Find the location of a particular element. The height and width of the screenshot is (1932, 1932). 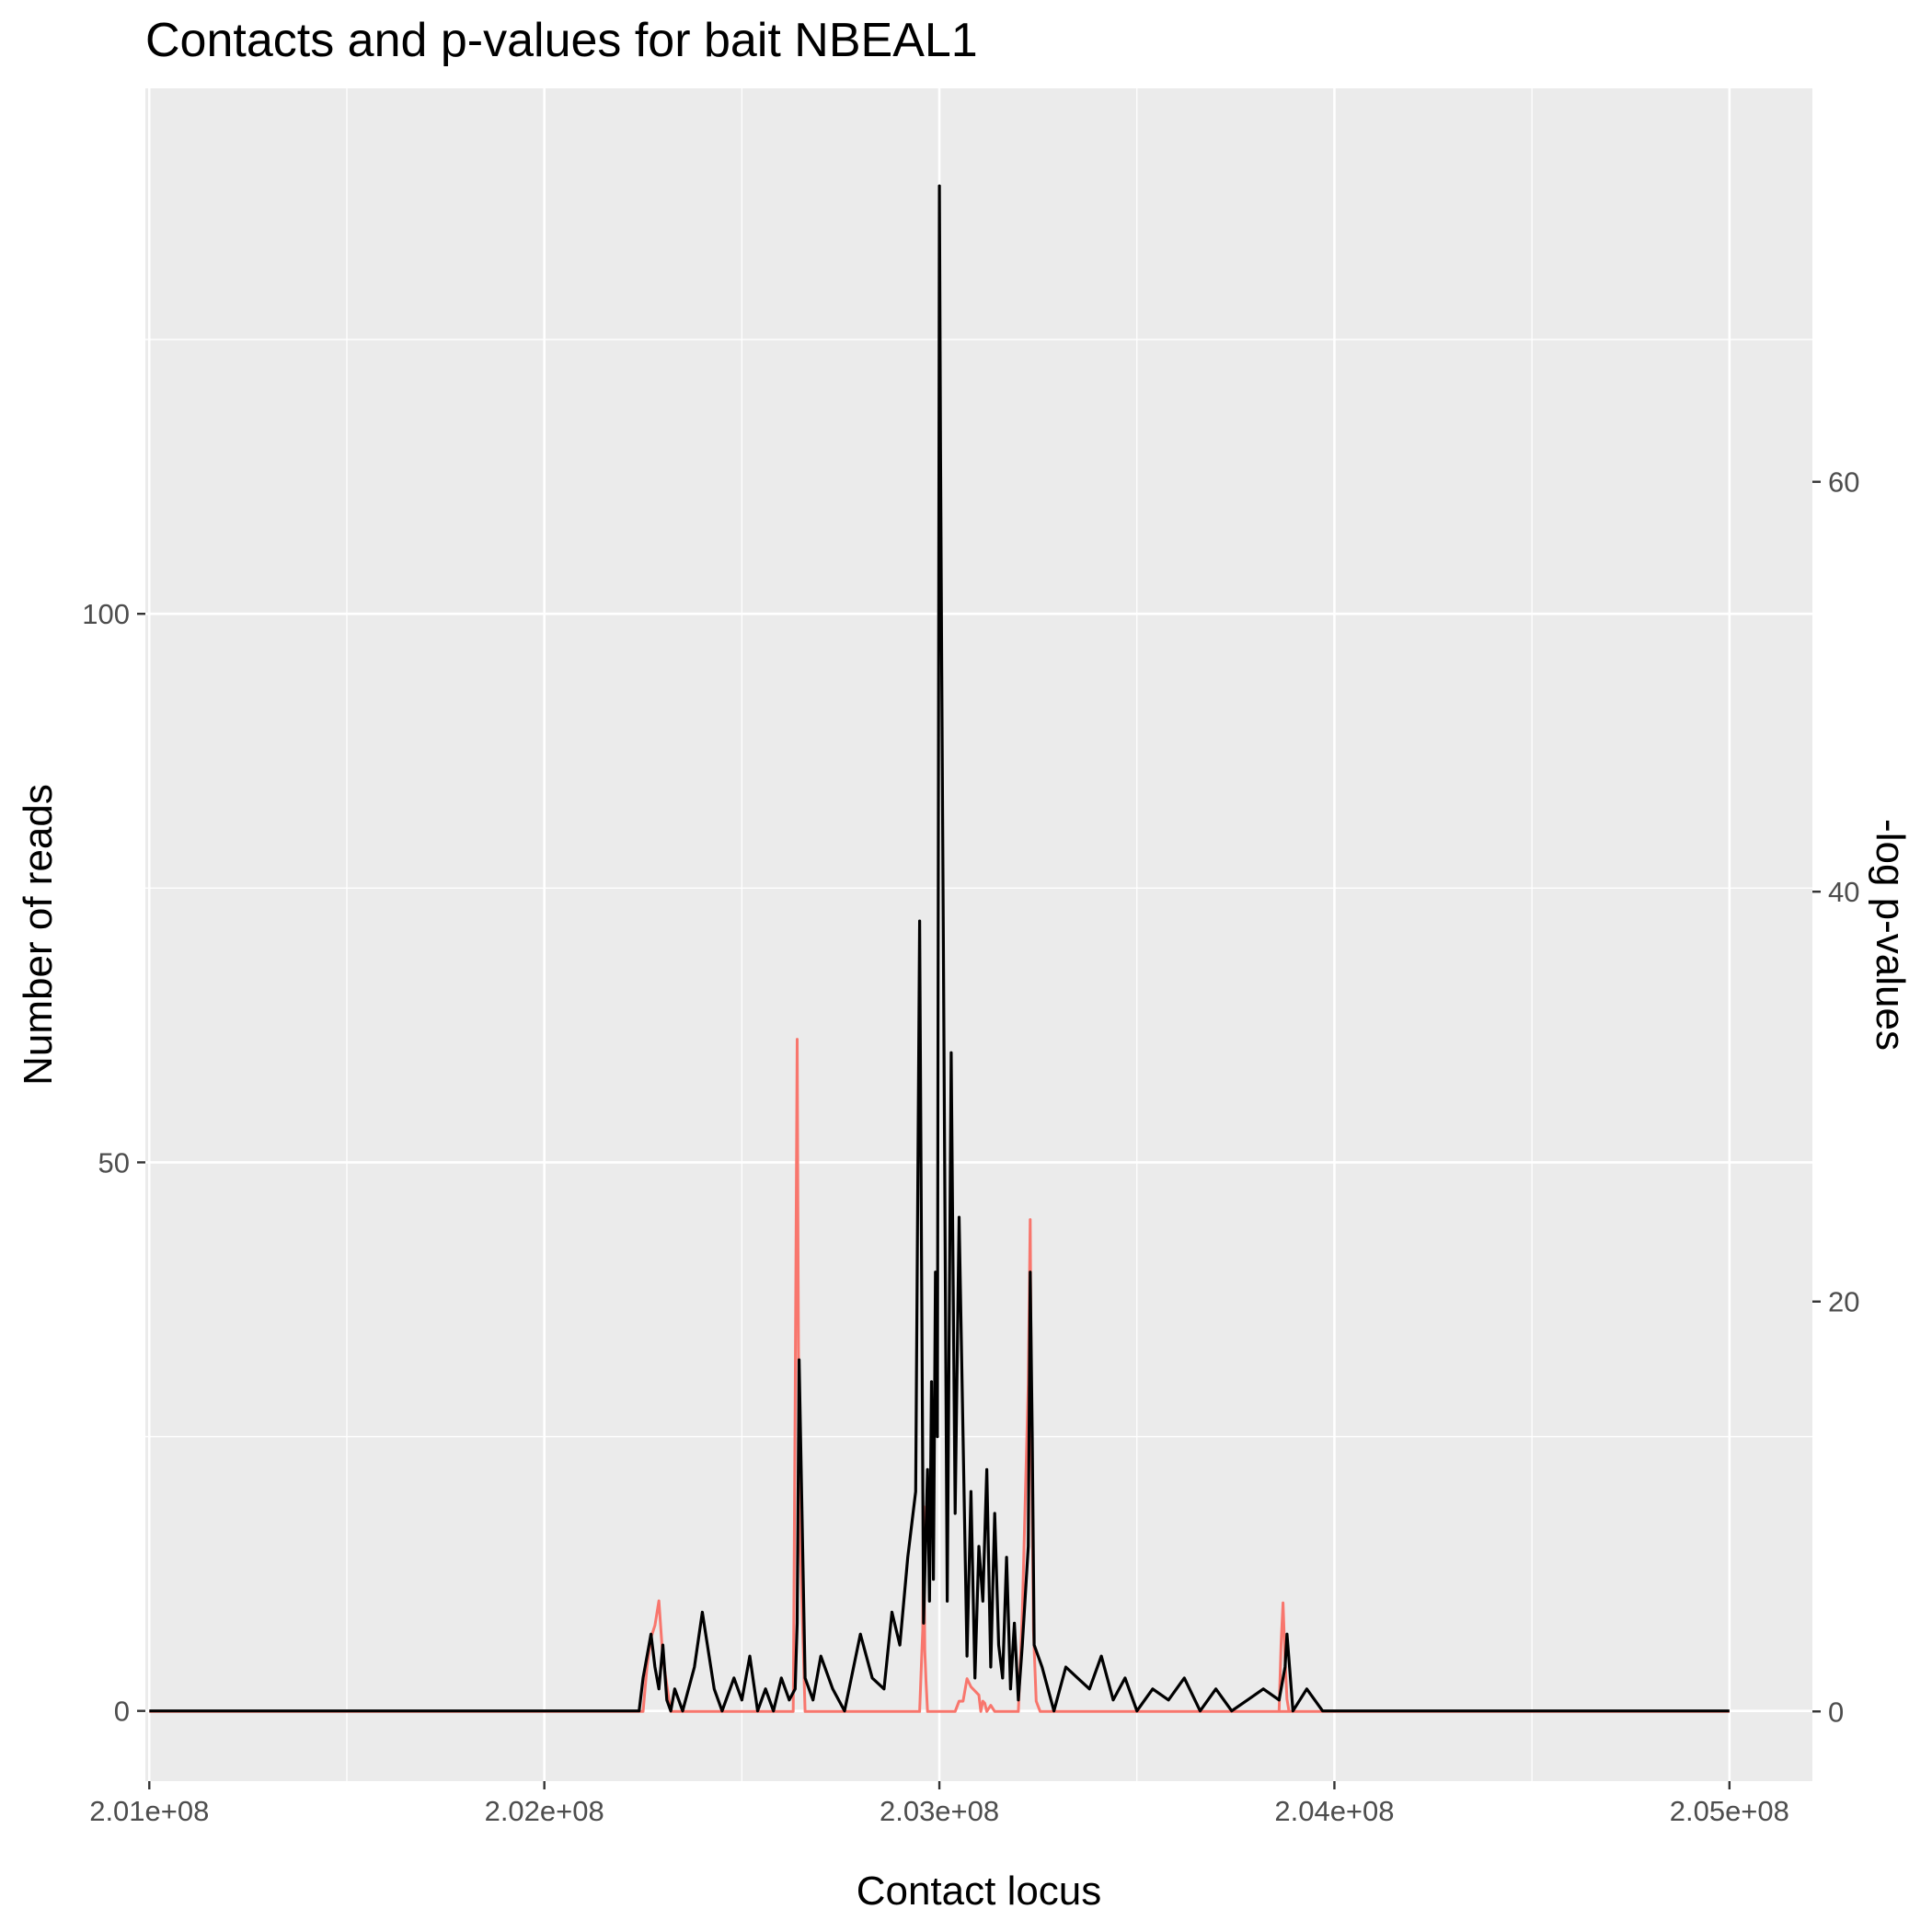

y-axis-left: 0 50 100 is located at coordinates (113, 1163).